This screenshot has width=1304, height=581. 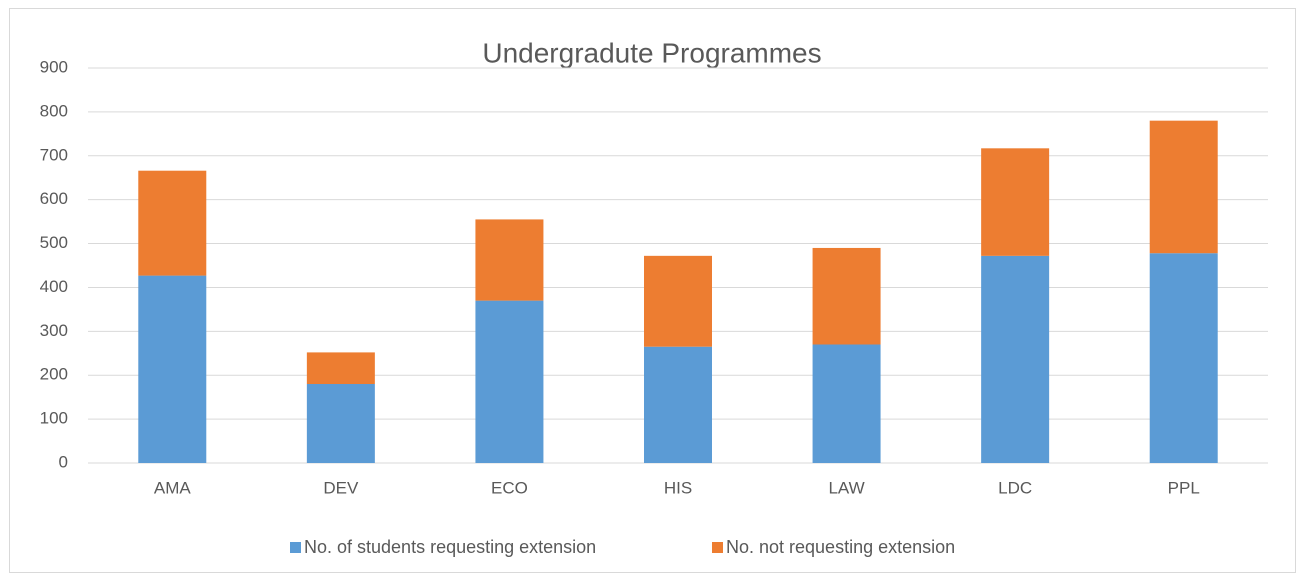 I want to click on x-tick-label: LDC, so click(x=1015, y=487).